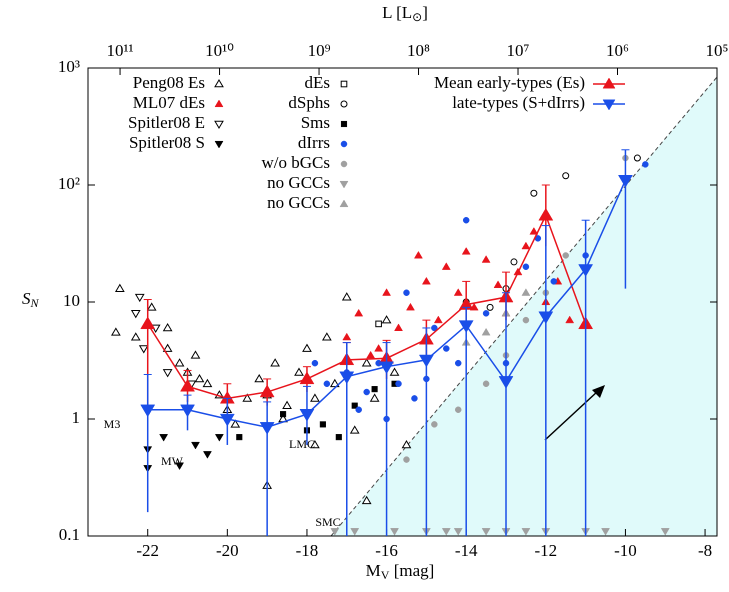 This screenshot has height=592, width=729. What do you see at coordinates (309, 102) in the screenshot?
I see `legend-label: dSphs` at bounding box center [309, 102].